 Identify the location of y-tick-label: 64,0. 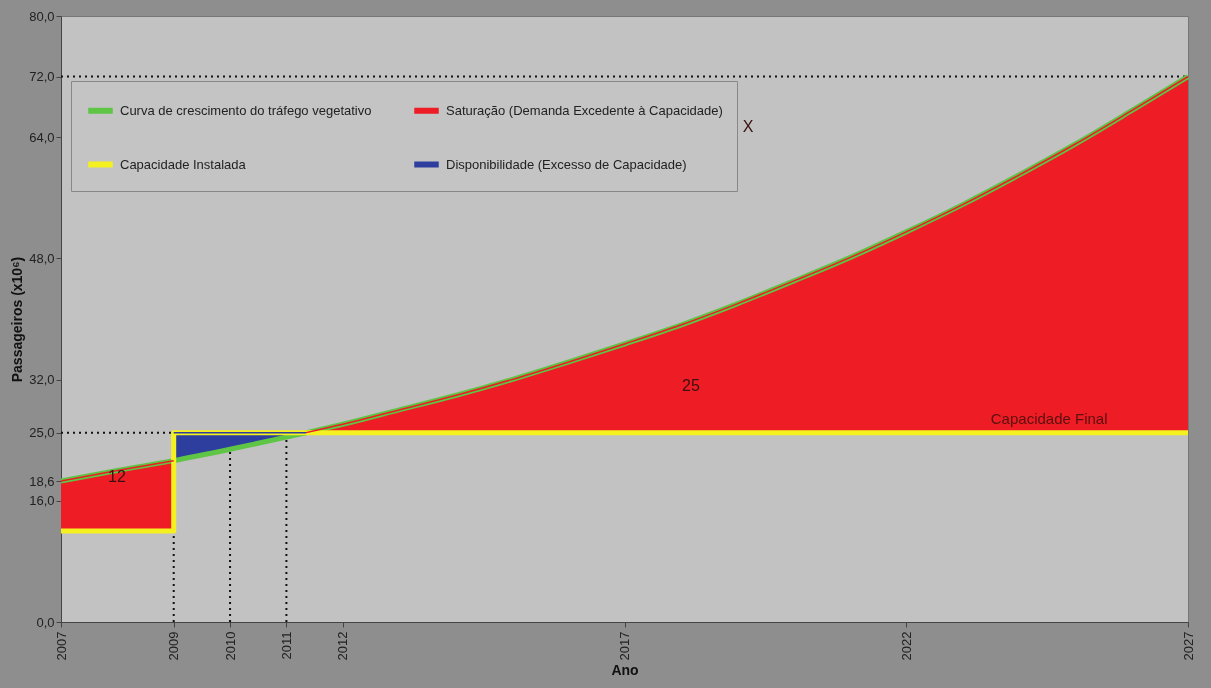
(42, 137).